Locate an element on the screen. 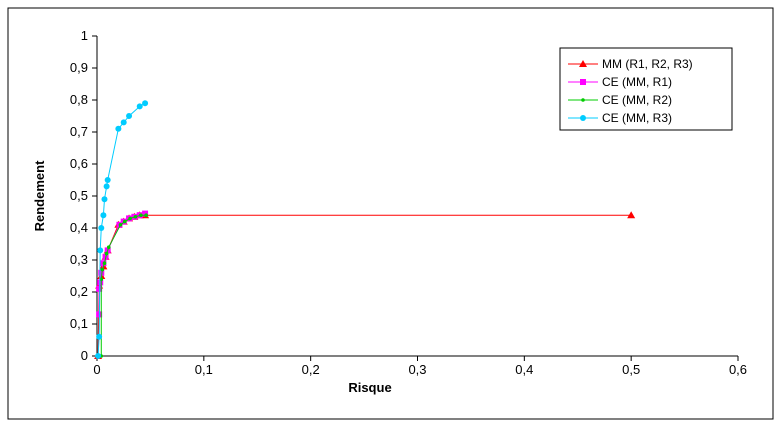  x-tick-label: 0,4 is located at coordinates (524, 369).